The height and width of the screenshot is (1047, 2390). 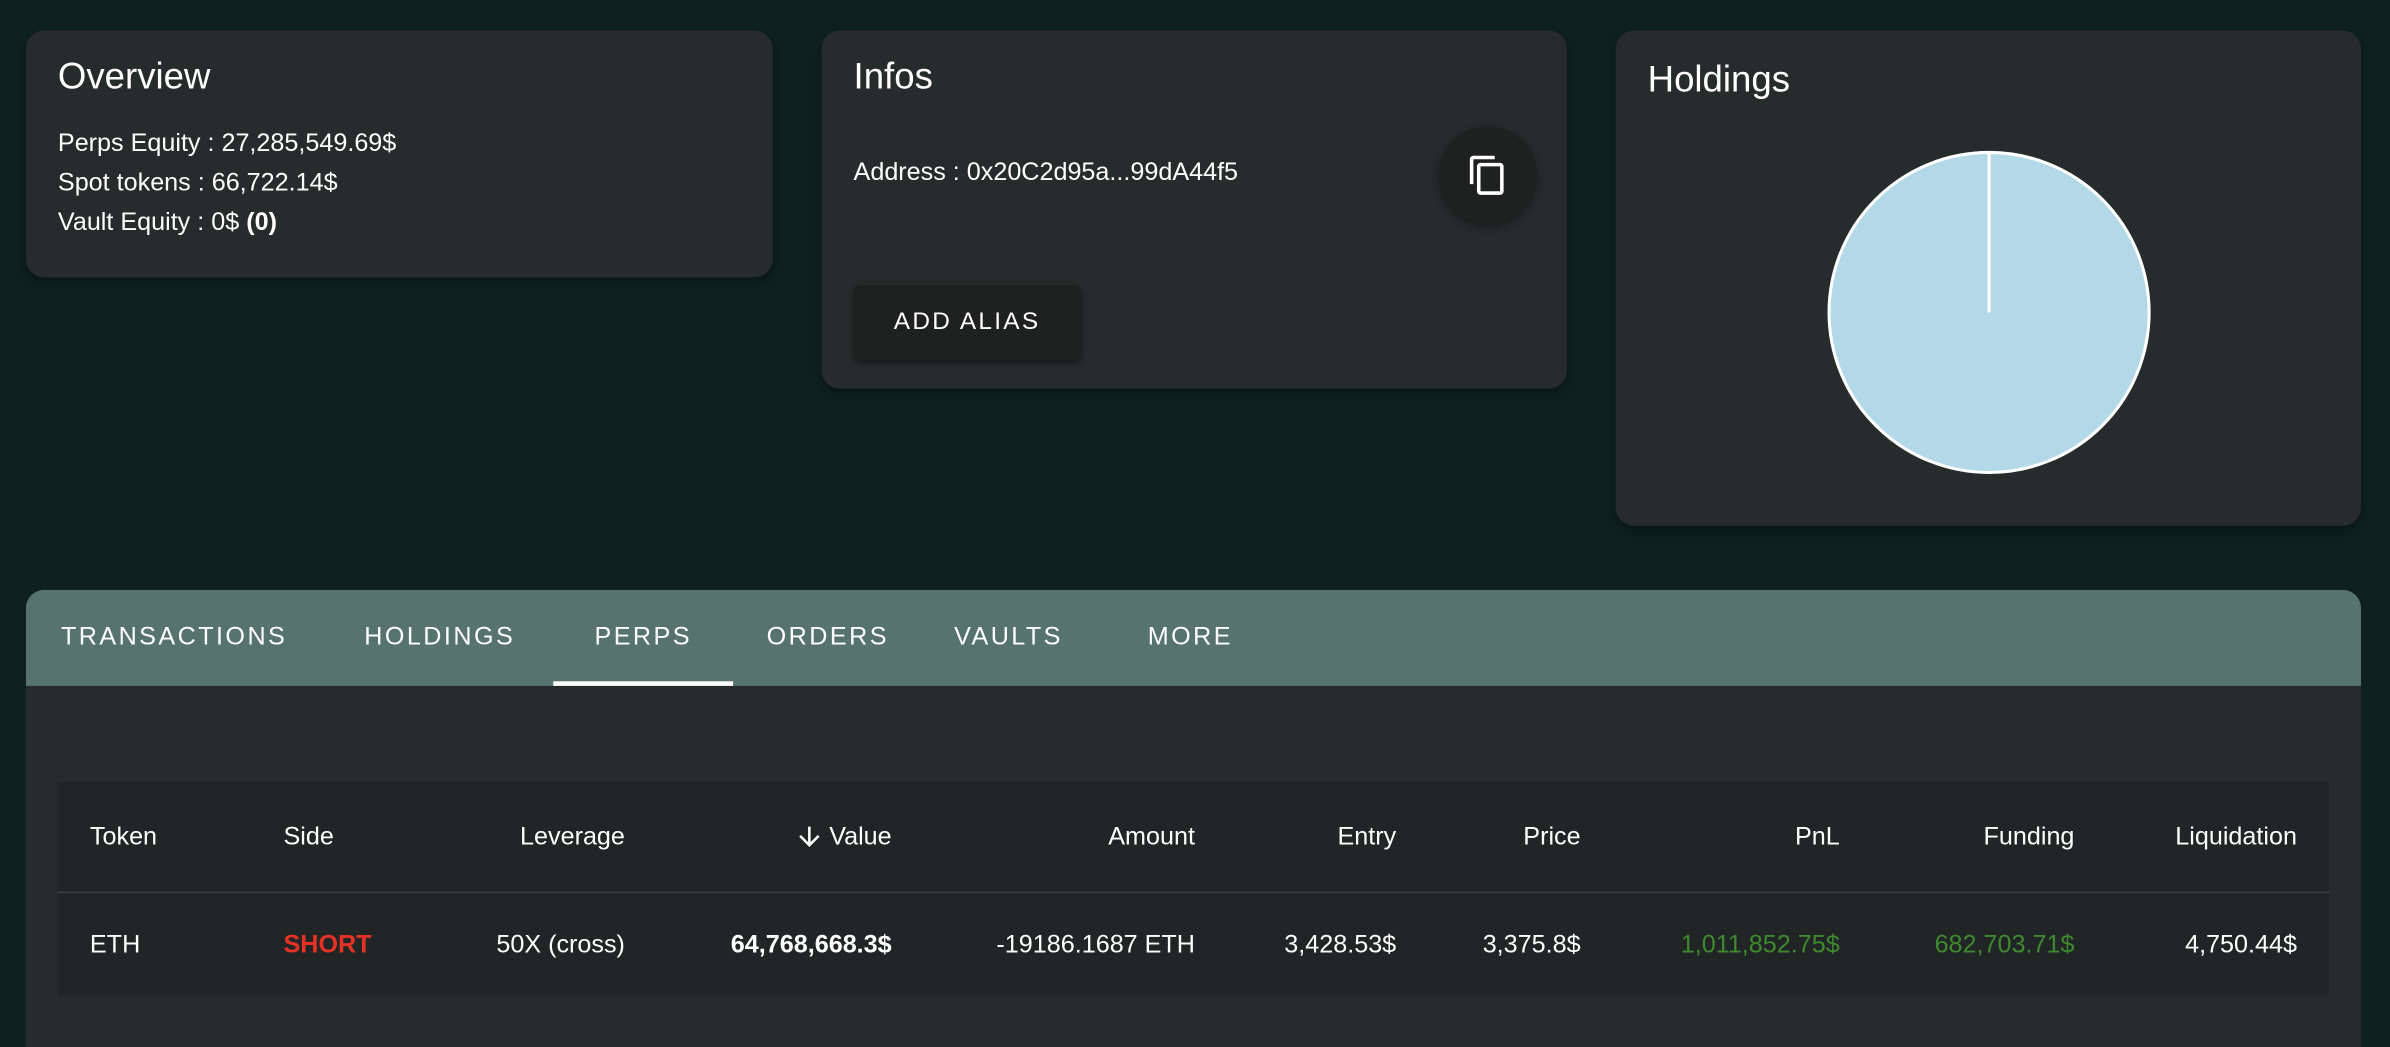 I want to click on tab-holdings: HOLDINGS, so click(x=440, y=637).